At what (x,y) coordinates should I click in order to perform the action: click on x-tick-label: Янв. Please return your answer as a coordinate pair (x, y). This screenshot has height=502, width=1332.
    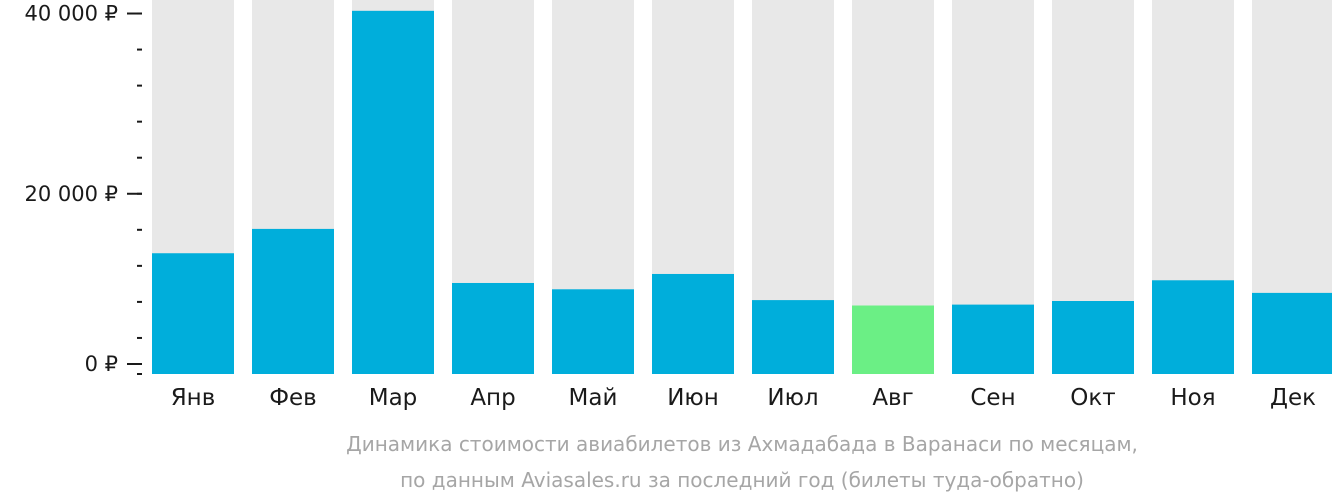
    Looking at the image, I should click on (193, 398).